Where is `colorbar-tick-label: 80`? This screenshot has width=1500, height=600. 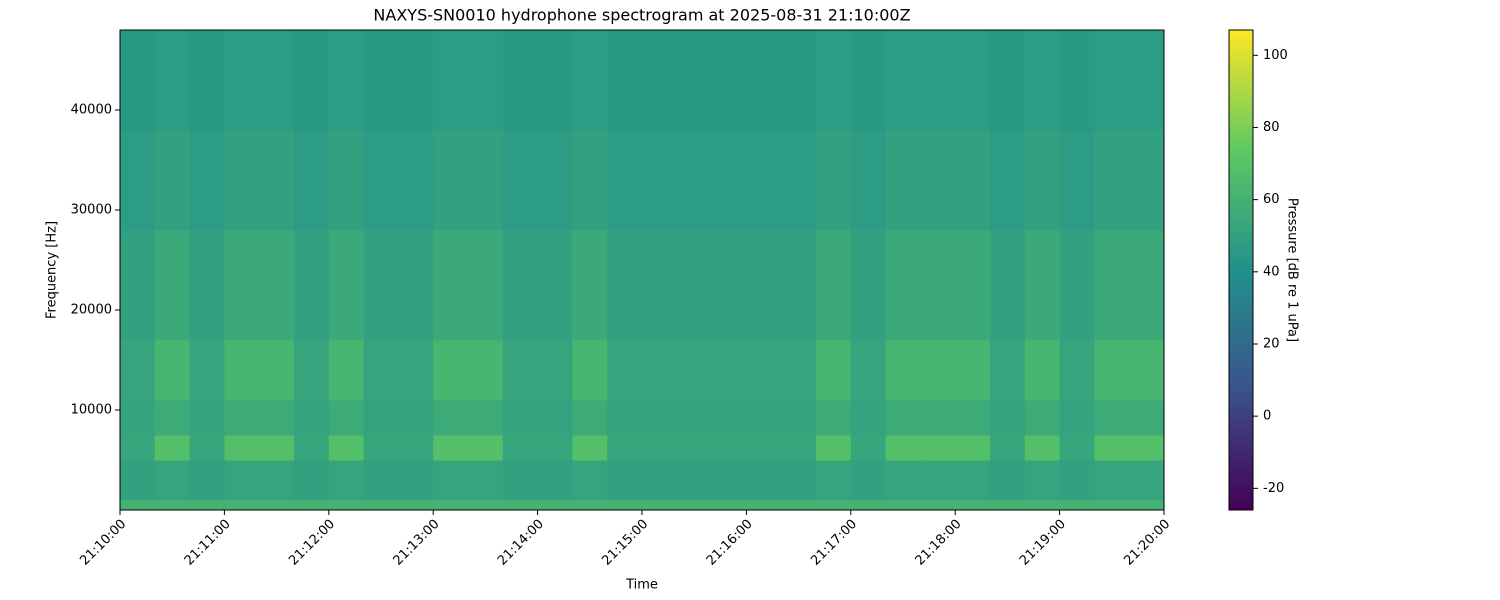
colorbar-tick-label: 80 is located at coordinates (1271, 127).